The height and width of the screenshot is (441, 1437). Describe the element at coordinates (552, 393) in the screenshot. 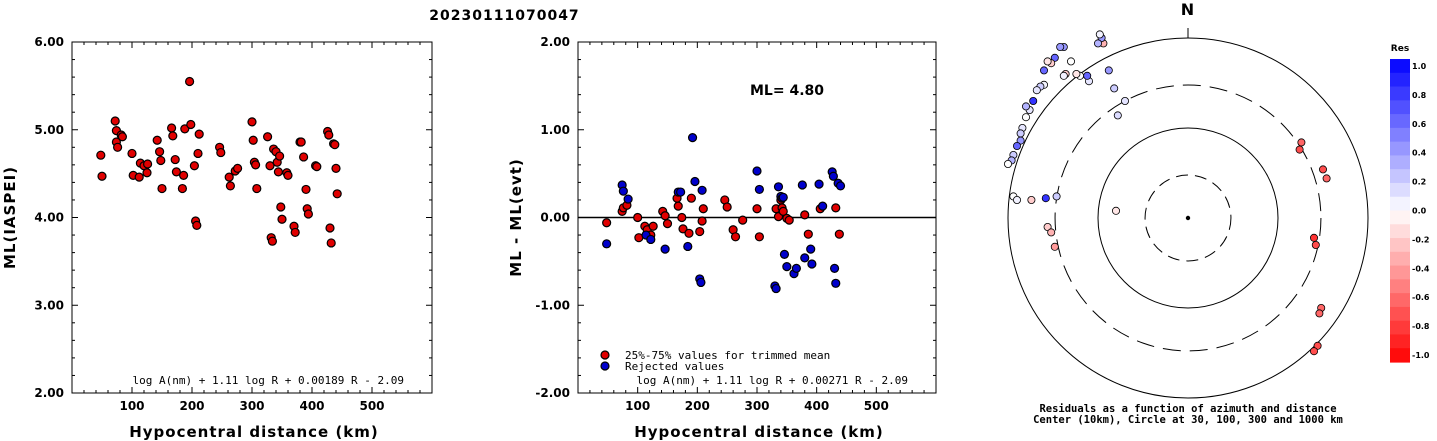

I see `res-ytick-label: -2.00` at that location.